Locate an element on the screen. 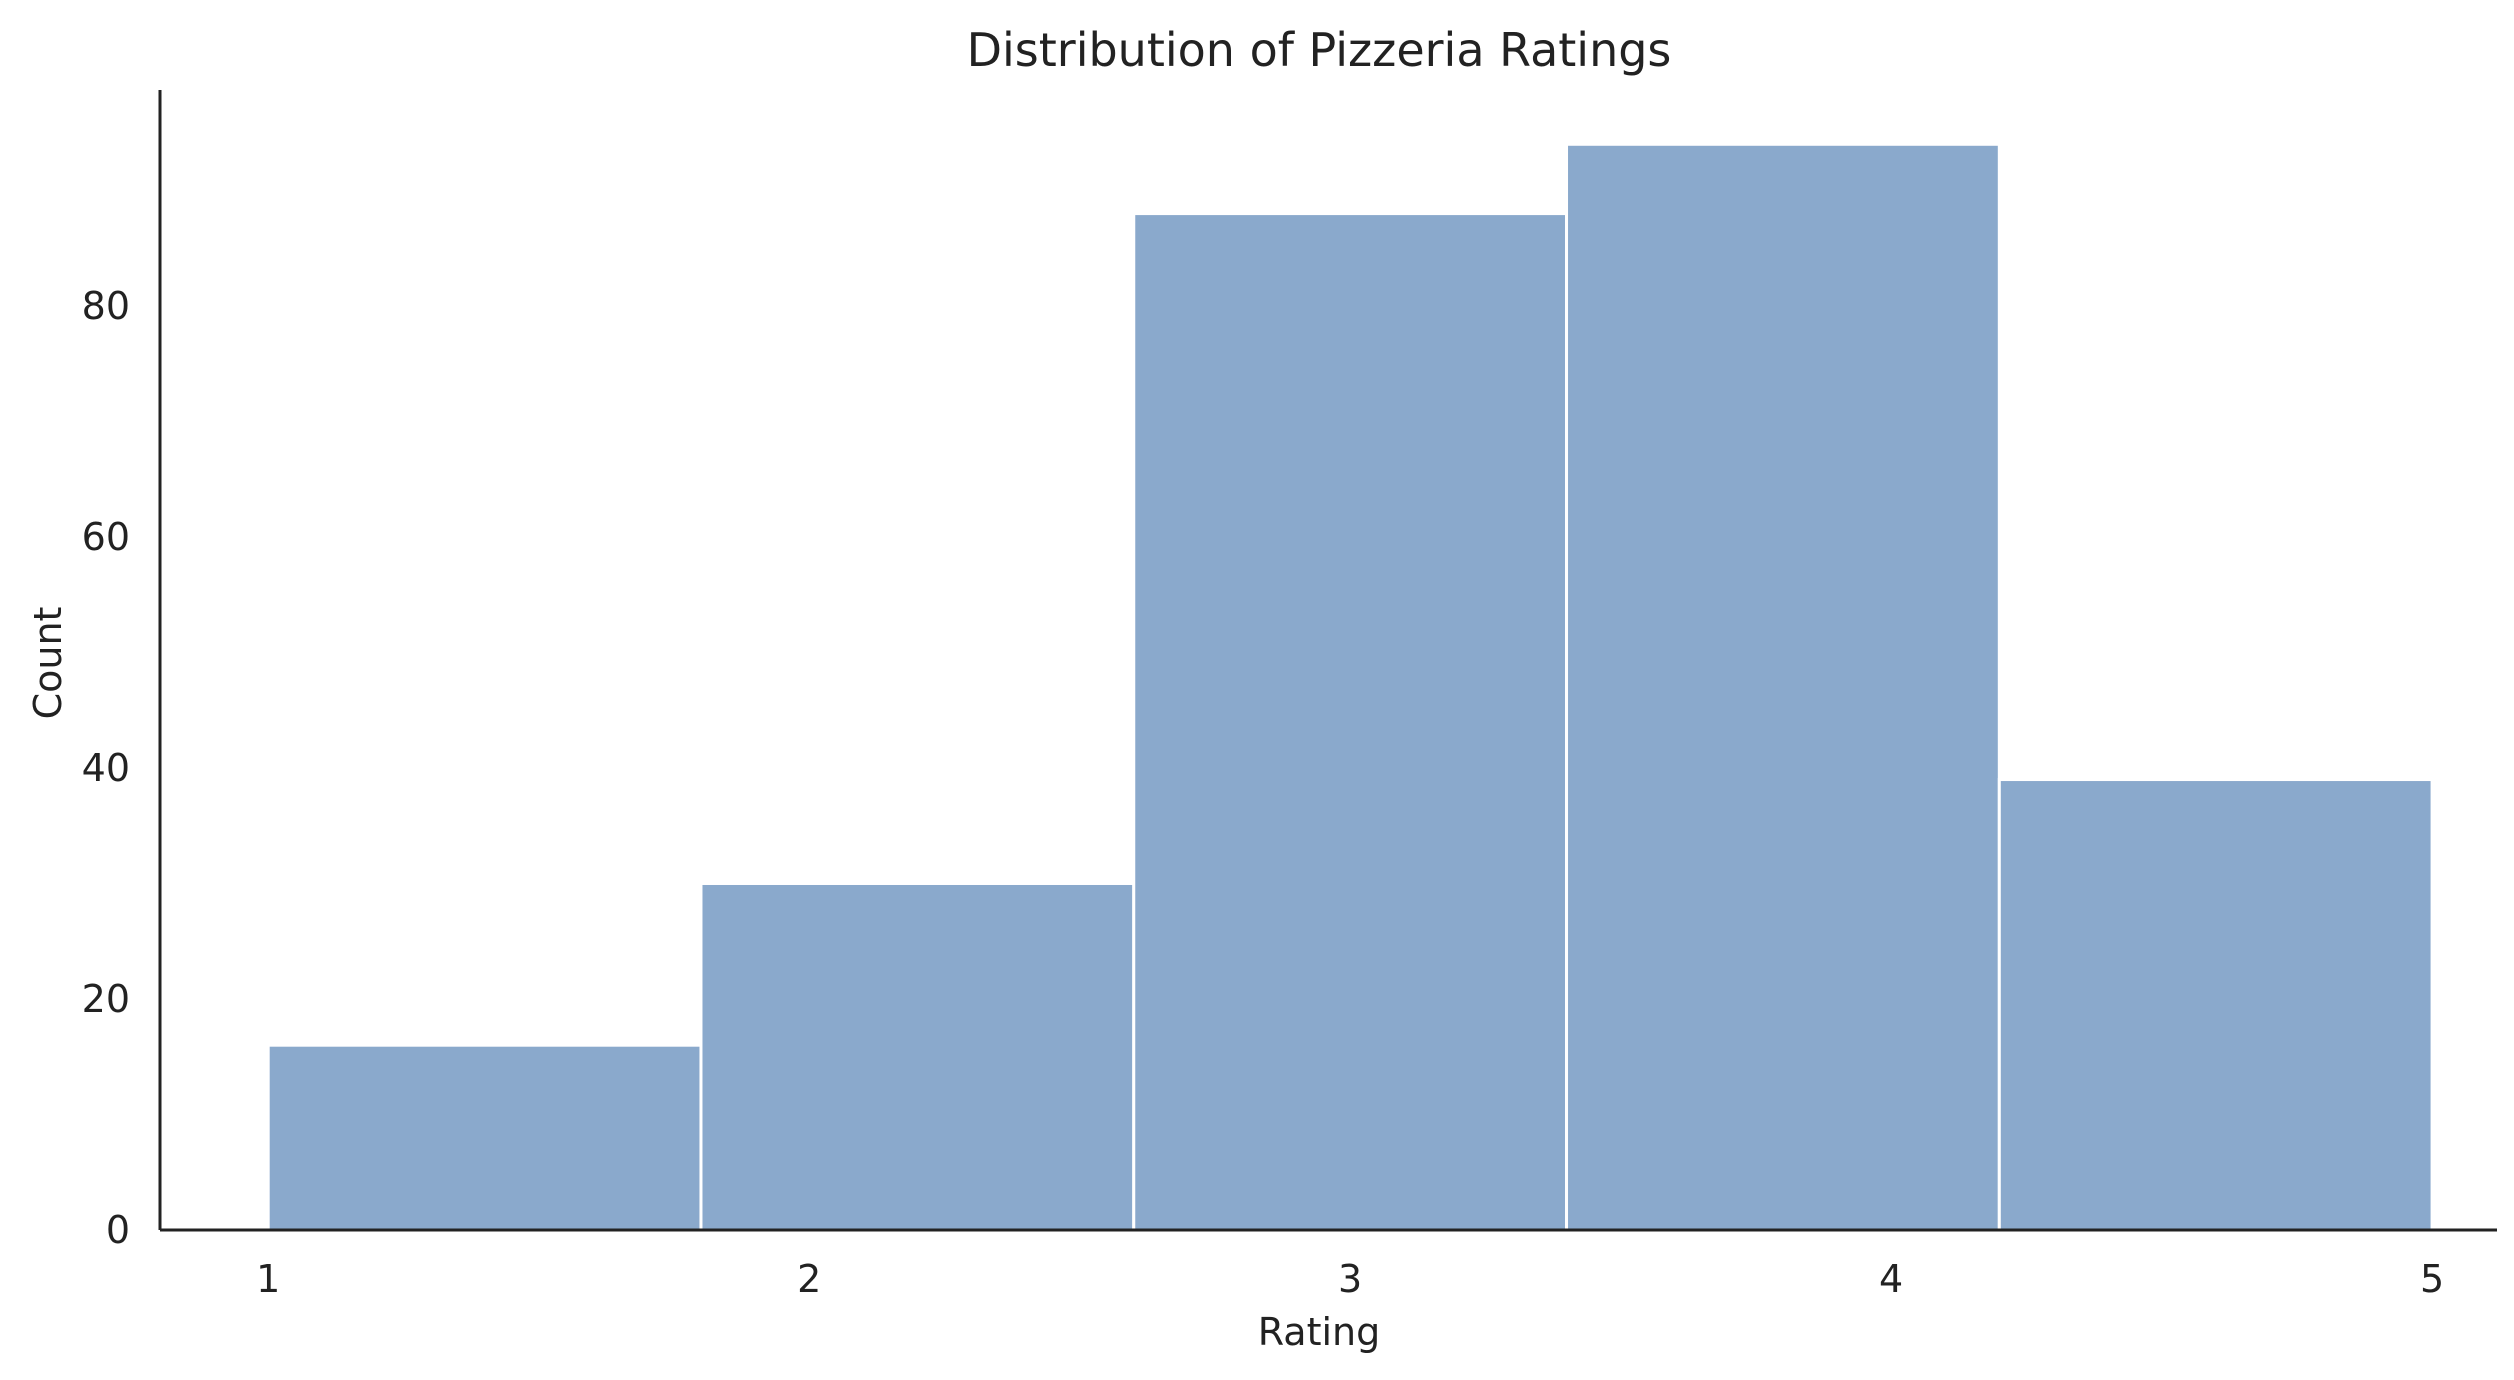 The height and width of the screenshot is (1380, 2514). y-tick-label: 40 is located at coordinates (106, 768).